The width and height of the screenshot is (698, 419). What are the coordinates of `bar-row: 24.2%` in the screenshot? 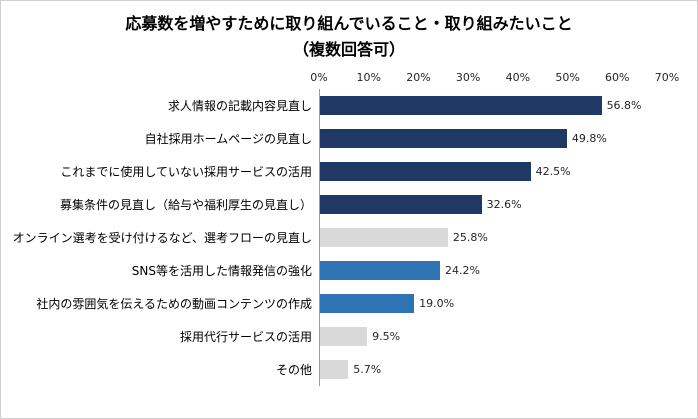 It's located at (493, 270).